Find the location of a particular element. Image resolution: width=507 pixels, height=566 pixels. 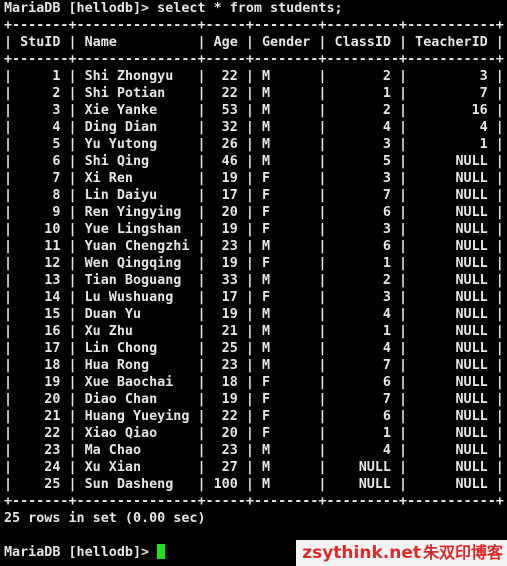

watermark: zsythink.net 朱双印博客 is located at coordinates (401, 553).